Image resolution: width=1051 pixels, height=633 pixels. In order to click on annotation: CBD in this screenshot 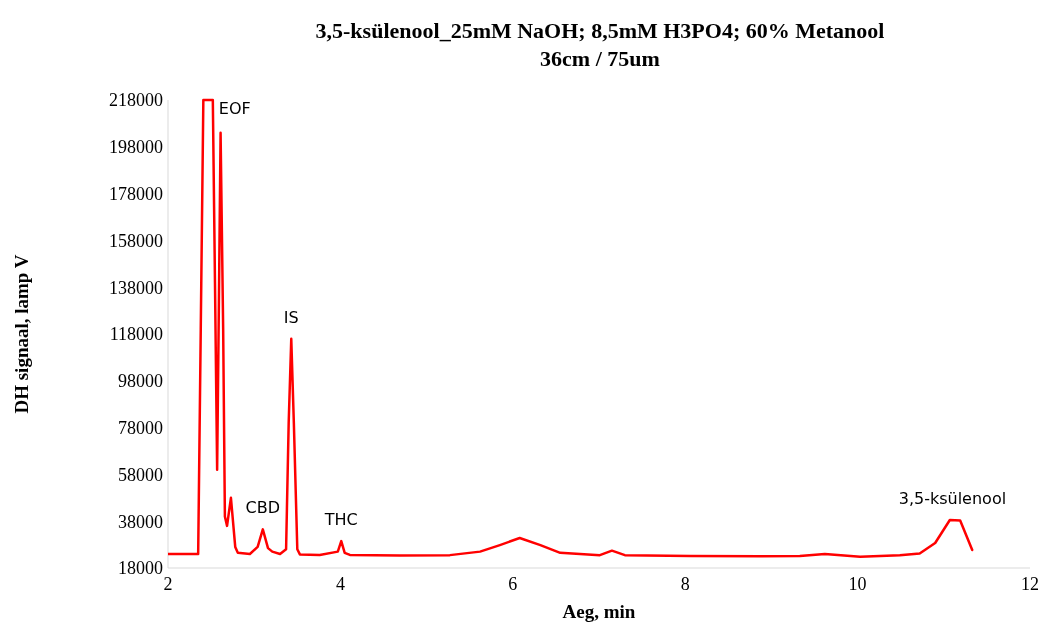, I will do `click(263, 508)`.